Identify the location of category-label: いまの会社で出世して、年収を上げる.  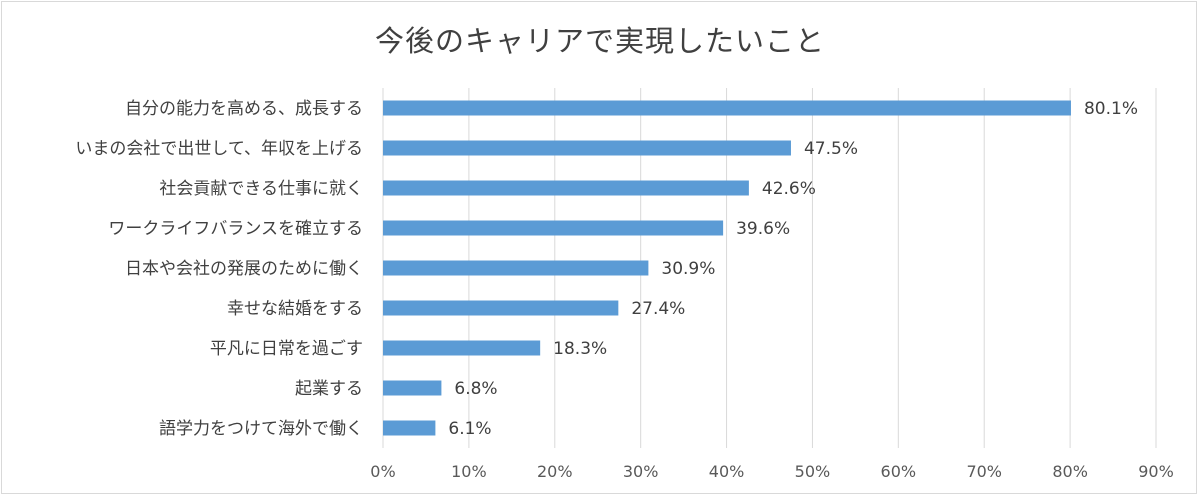
(219, 149).